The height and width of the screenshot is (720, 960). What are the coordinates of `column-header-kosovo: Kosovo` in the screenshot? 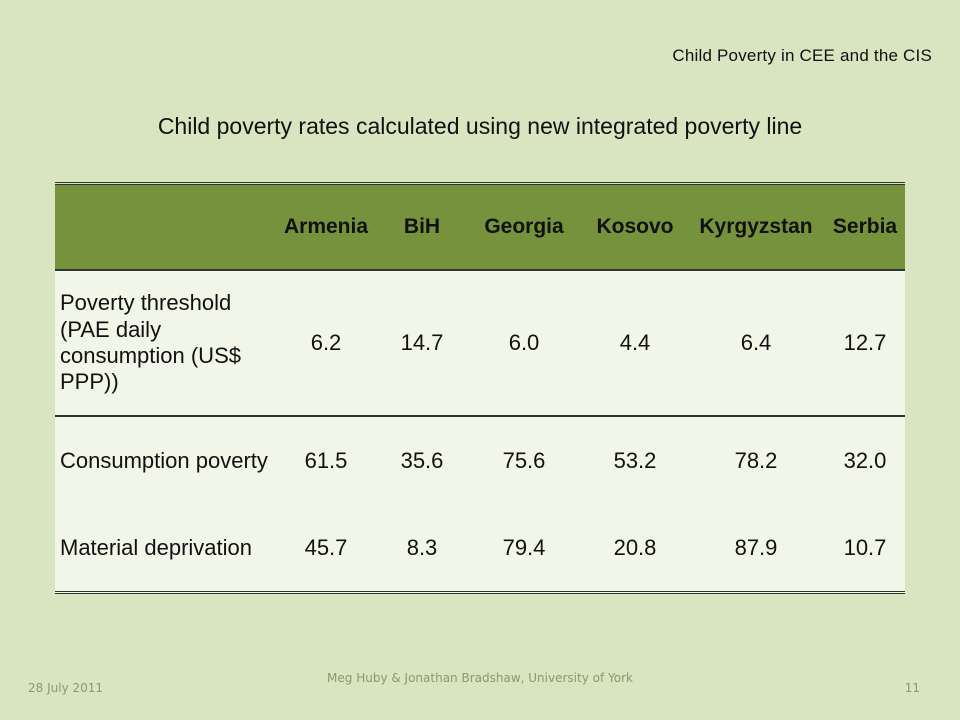 It's located at (635, 226).